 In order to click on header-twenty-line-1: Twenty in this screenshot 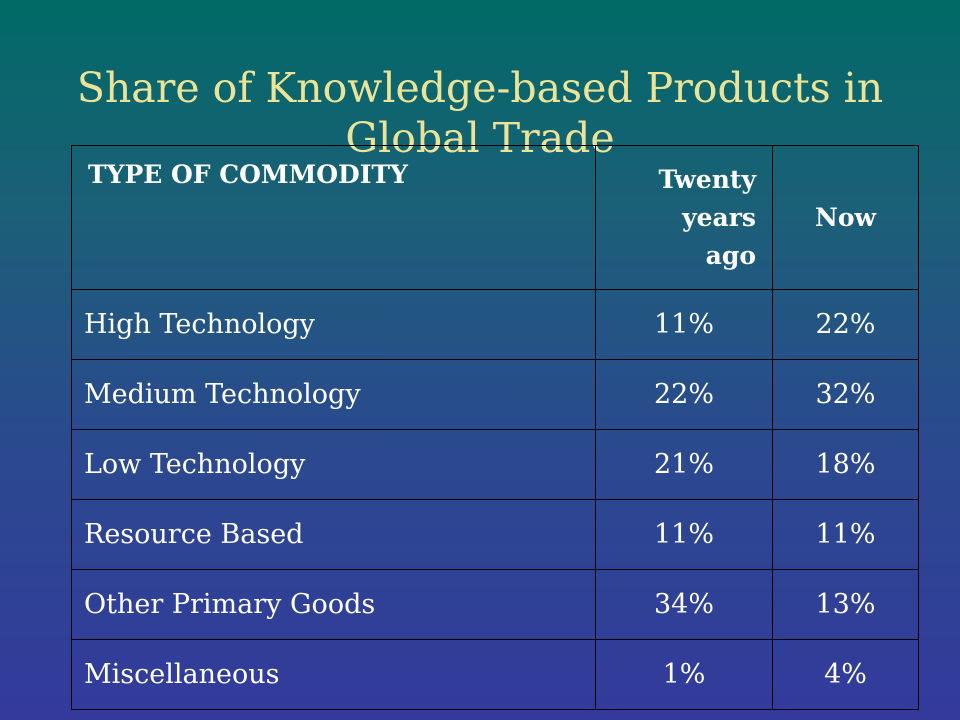, I will do `click(707, 179)`.